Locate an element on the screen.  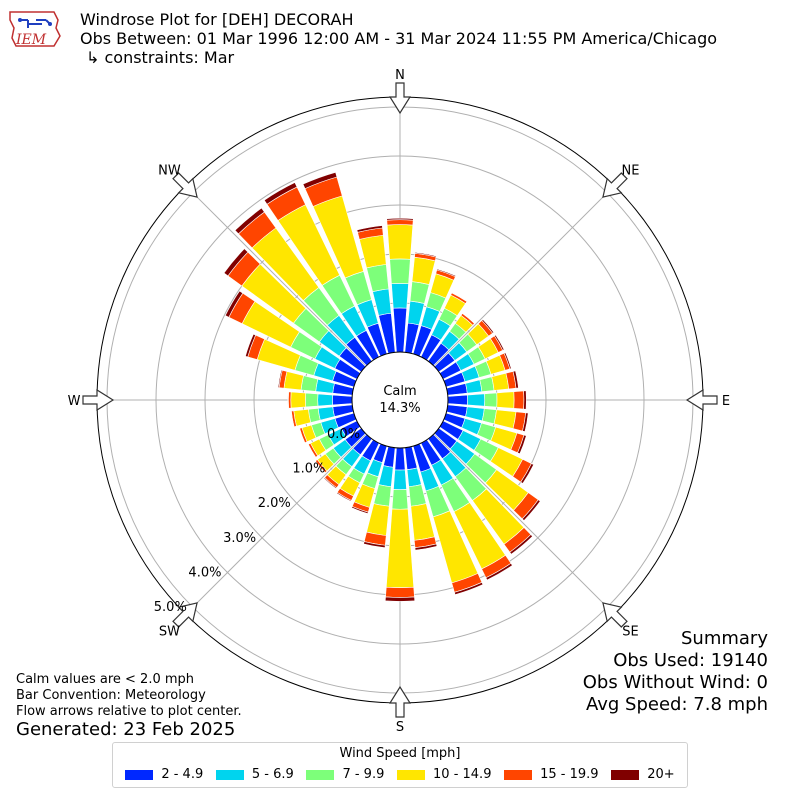
legend-item: 2 - 4.9 is located at coordinates (164, 774).